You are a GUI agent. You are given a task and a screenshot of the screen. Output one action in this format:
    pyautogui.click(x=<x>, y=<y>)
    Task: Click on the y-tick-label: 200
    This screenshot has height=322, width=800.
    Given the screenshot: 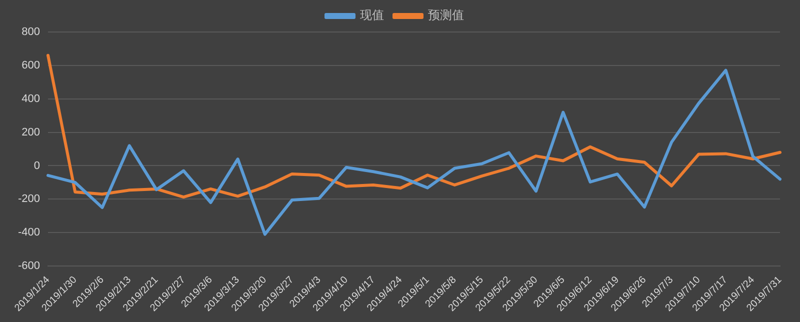 What is the action you would take?
    pyautogui.click(x=31, y=132)
    